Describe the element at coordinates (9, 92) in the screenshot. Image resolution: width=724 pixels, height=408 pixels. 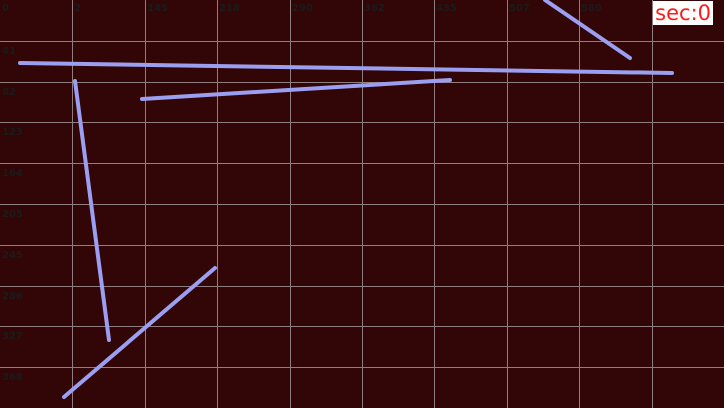
I see `y-axis-label: 82` at that location.